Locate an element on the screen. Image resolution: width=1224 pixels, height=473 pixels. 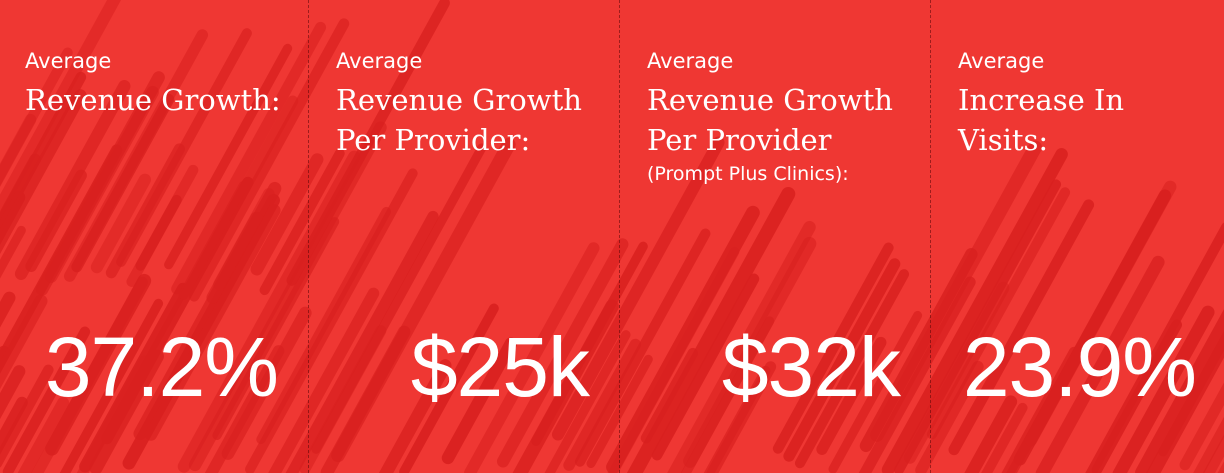
stat-title-line: Increase In is located at coordinates (1041, 100).